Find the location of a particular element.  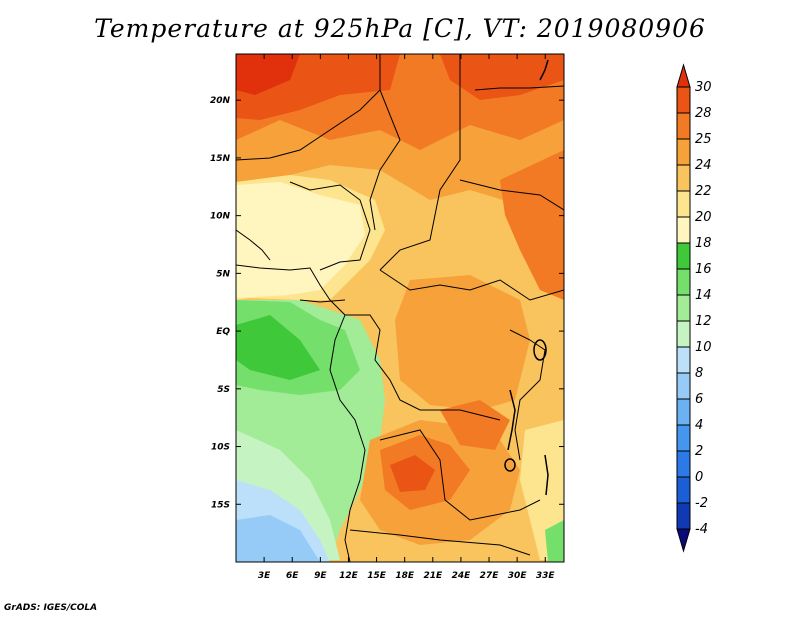

colorbar-label: 6 is located at coordinates (699, 399).